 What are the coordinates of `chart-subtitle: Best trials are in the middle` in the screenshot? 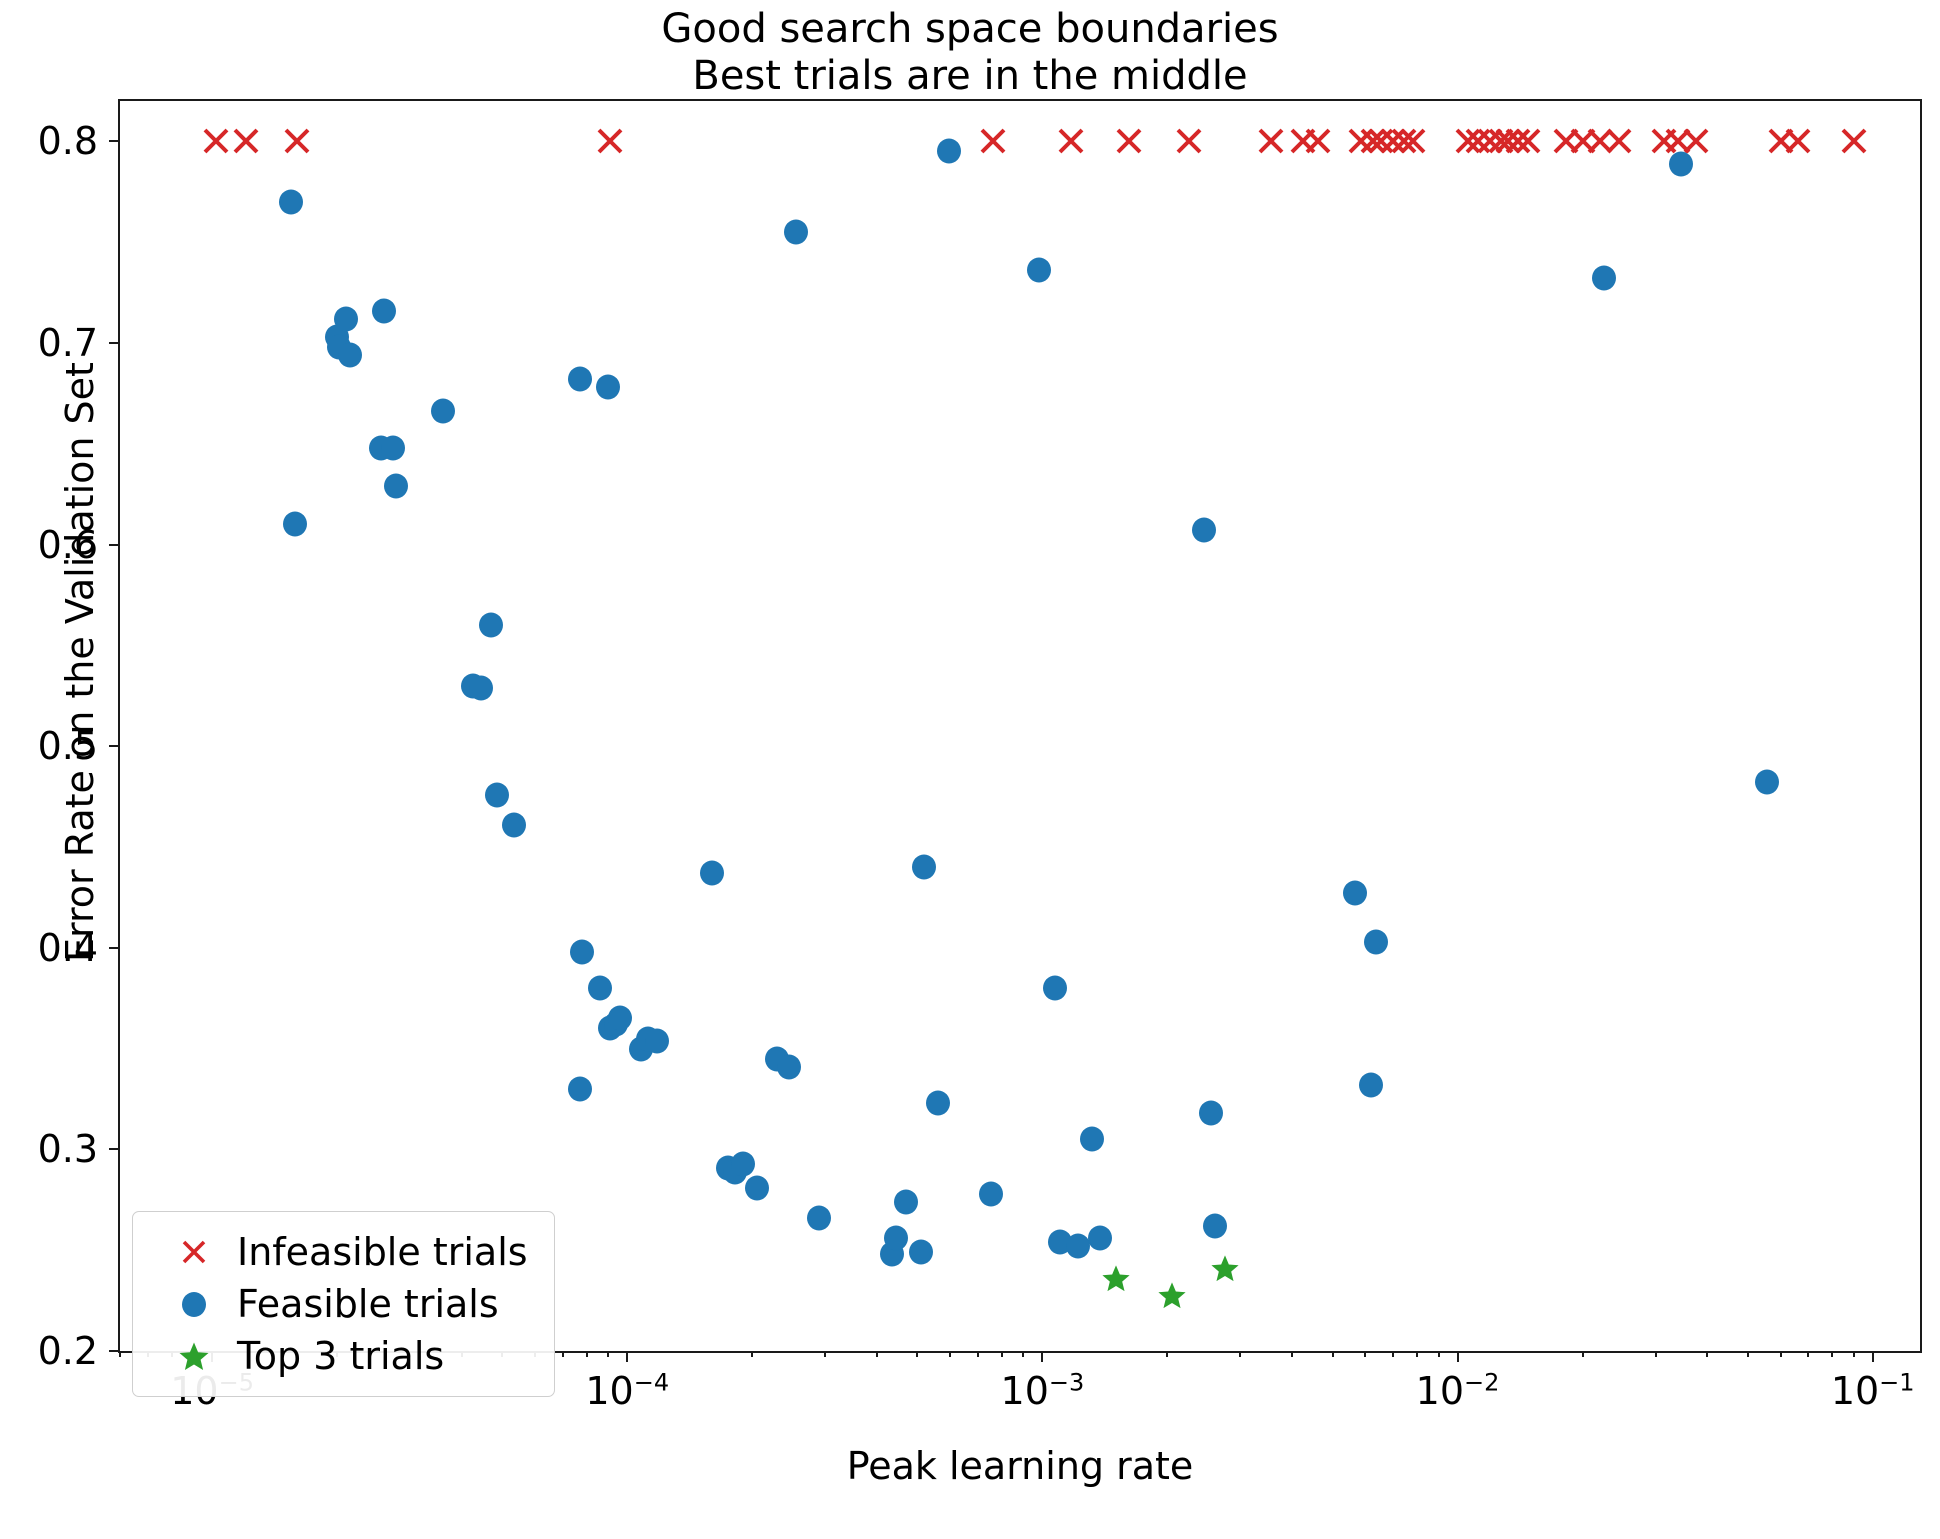 It's located at (970, 76).